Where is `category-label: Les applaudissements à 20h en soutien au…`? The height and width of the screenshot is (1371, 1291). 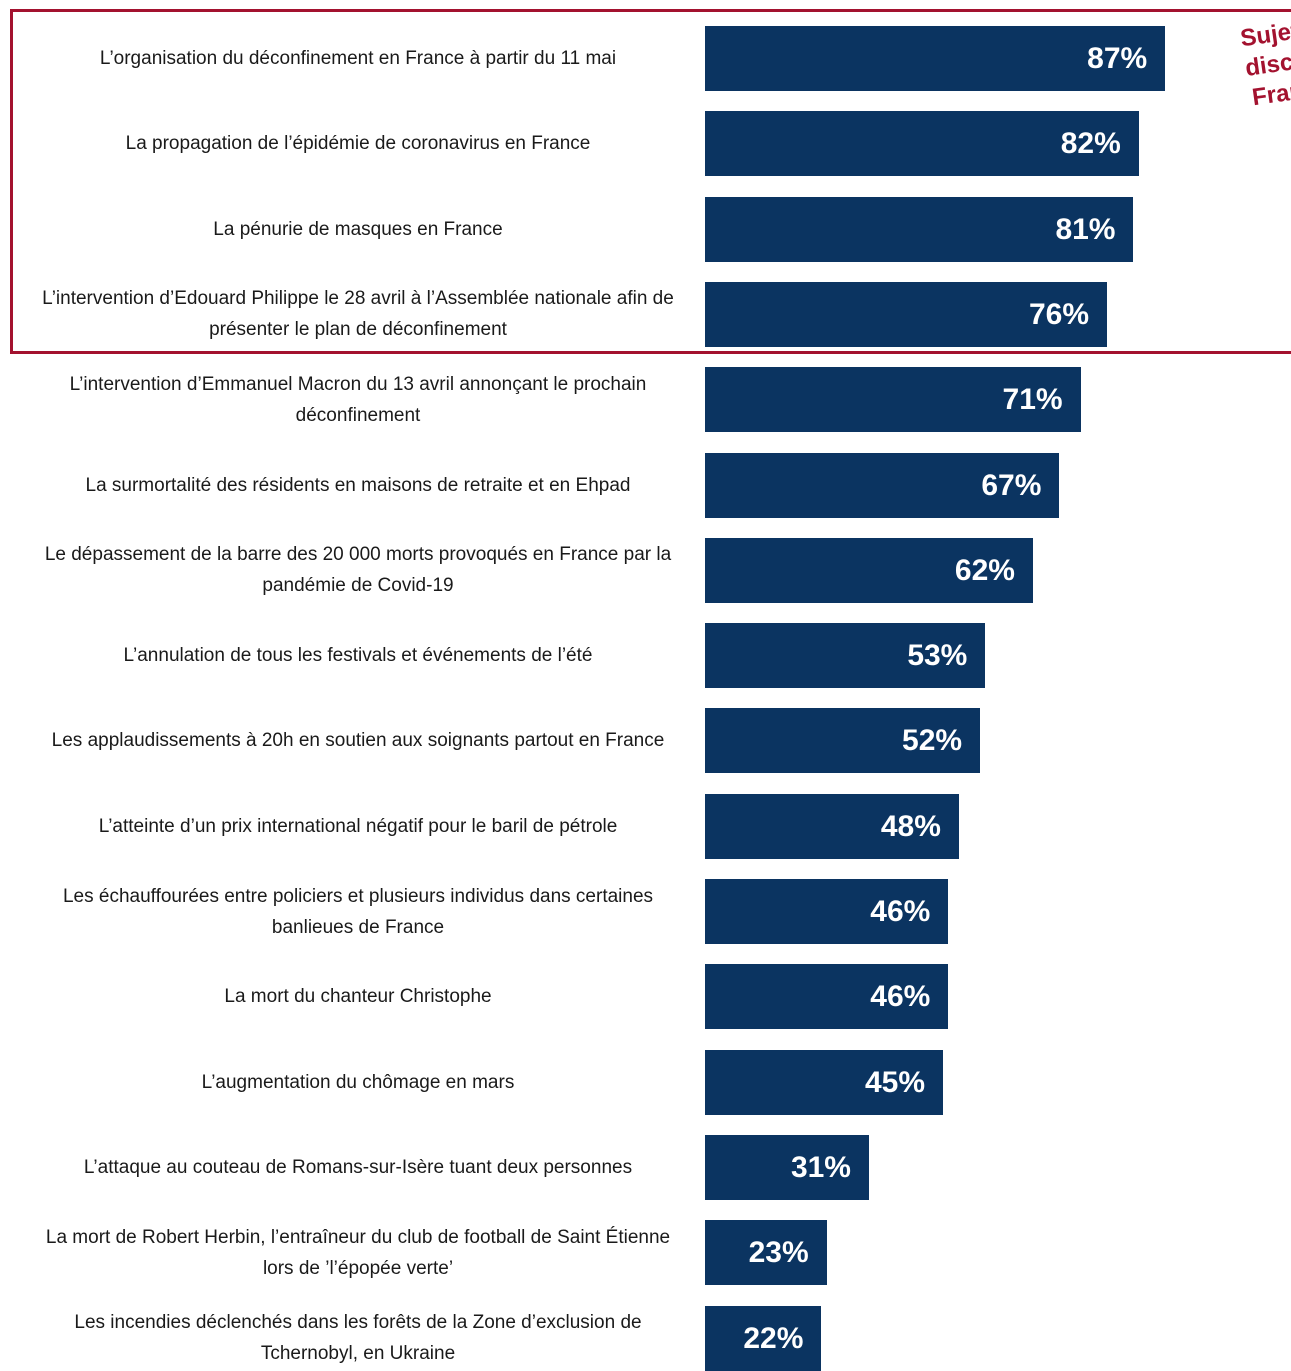
category-label: Les applaudissements à 20h en soutien au… is located at coordinates (358, 741).